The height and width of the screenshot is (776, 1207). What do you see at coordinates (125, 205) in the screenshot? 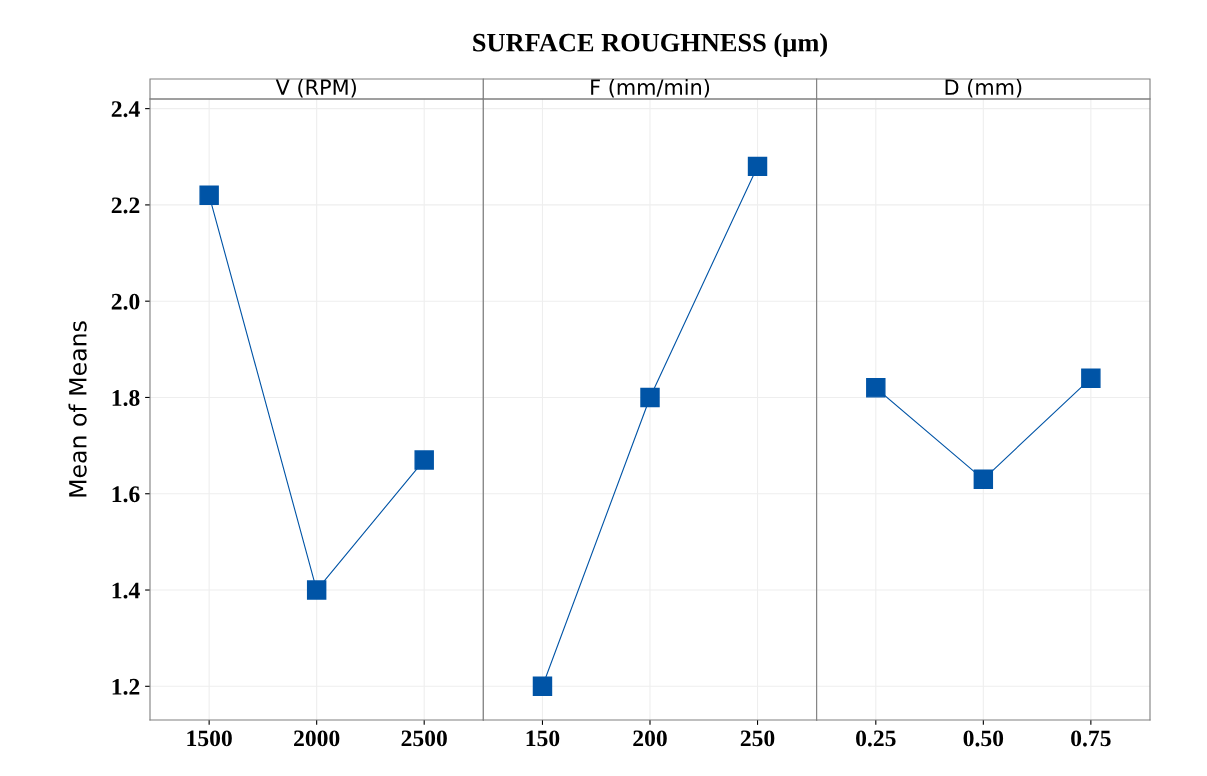
I see `y-tick-label: 2.2` at bounding box center [125, 205].